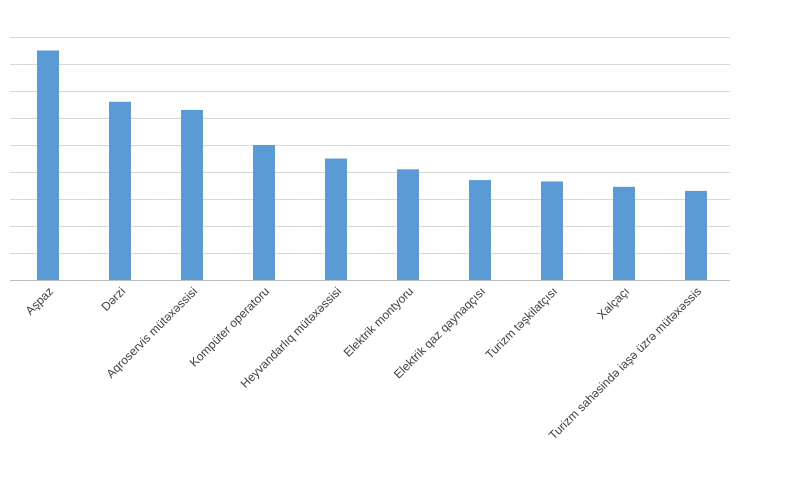 This screenshot has height=479, width=800. I want to click on category-label-6: Elektrik montyoru, so click(378, 321).